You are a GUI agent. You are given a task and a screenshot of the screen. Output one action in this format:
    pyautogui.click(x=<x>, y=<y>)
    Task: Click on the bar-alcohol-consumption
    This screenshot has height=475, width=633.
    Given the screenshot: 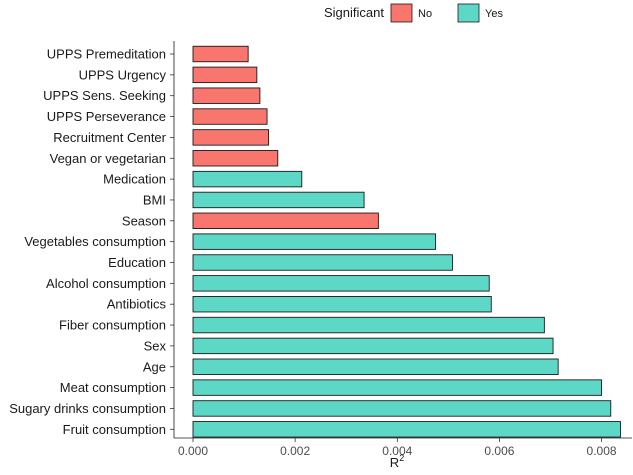 What is the action you would take?
    pyautogui.click(x=341, y=283)
    